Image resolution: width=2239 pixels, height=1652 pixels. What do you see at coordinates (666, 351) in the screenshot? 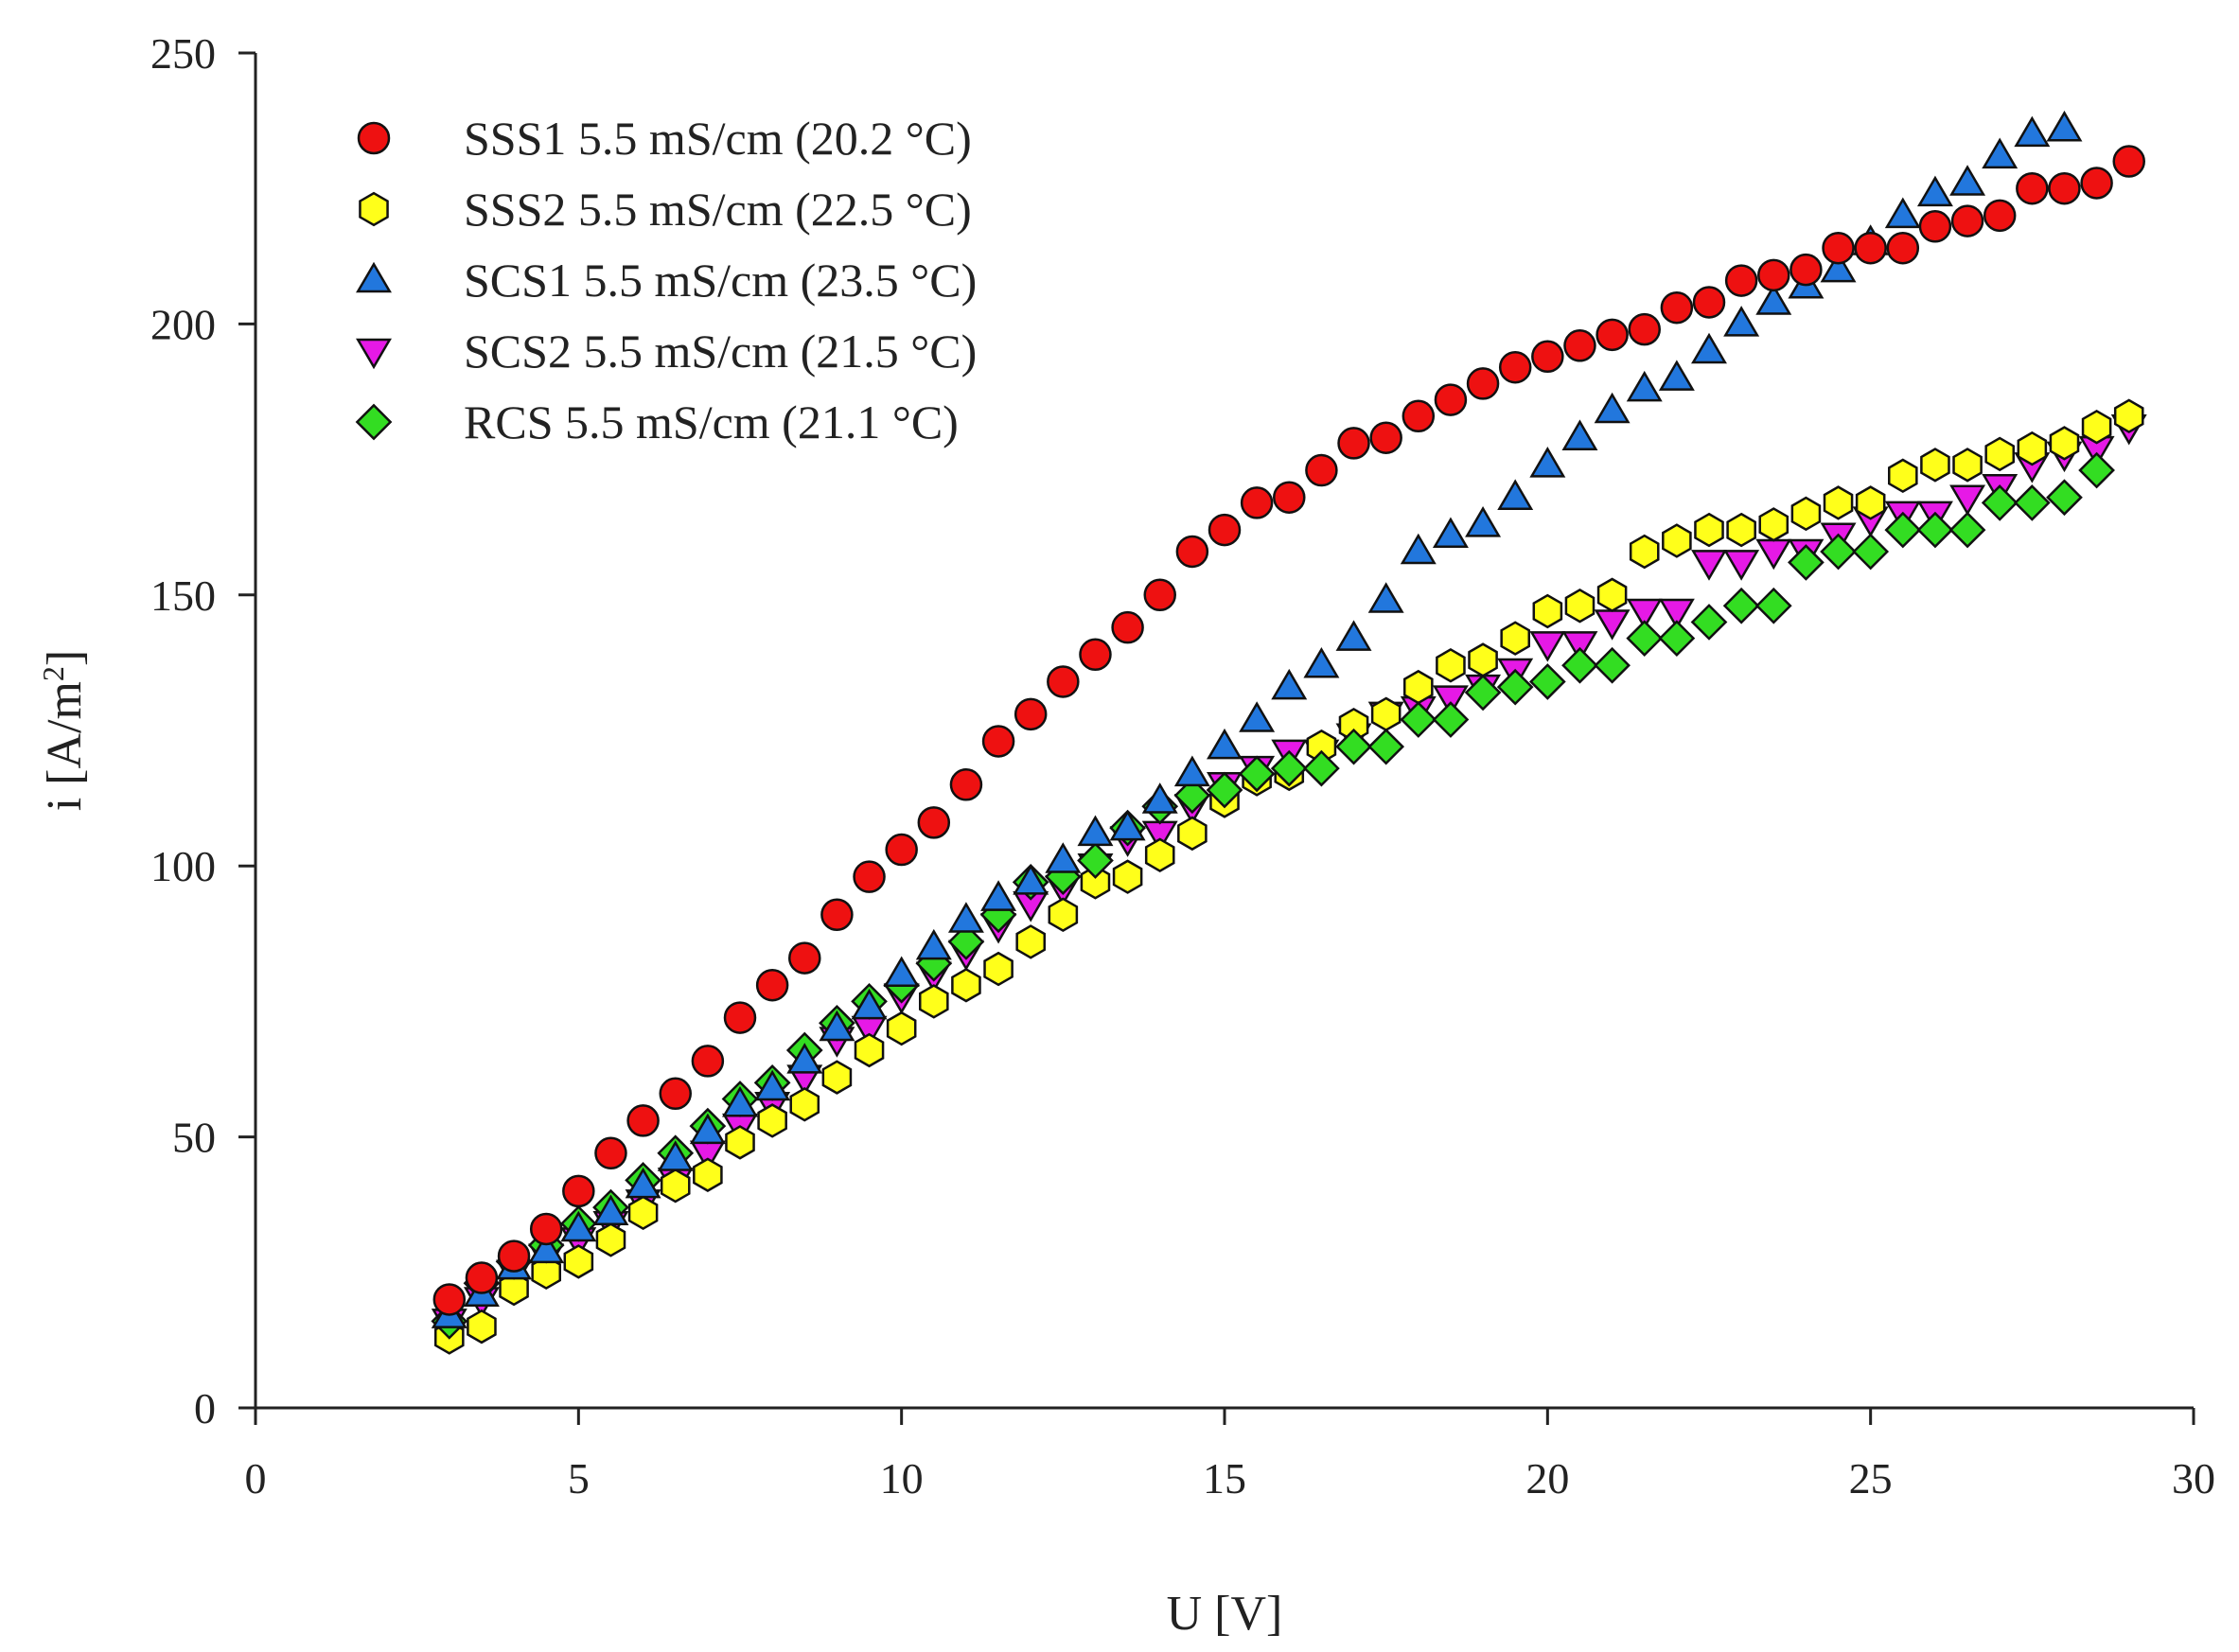
I see `legend-item: SCS2 5.5 mS/cm (21.5 °C)` at bounding box center [666, 351].